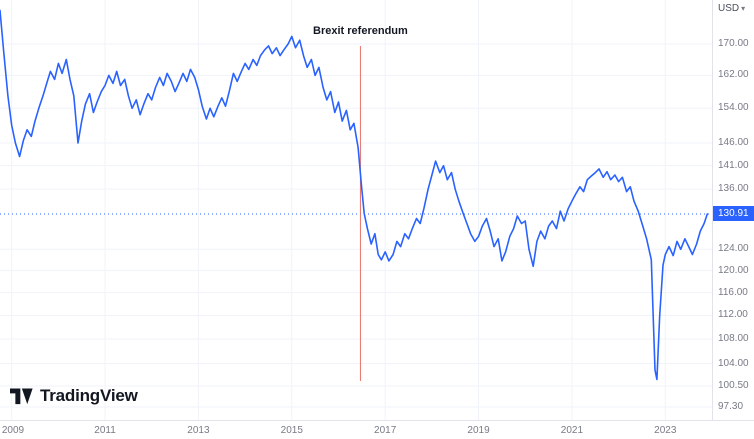 The height and width of the screenshot is (439, 754). I want to click on price-axis-label: 154.00, so click(733, 108).